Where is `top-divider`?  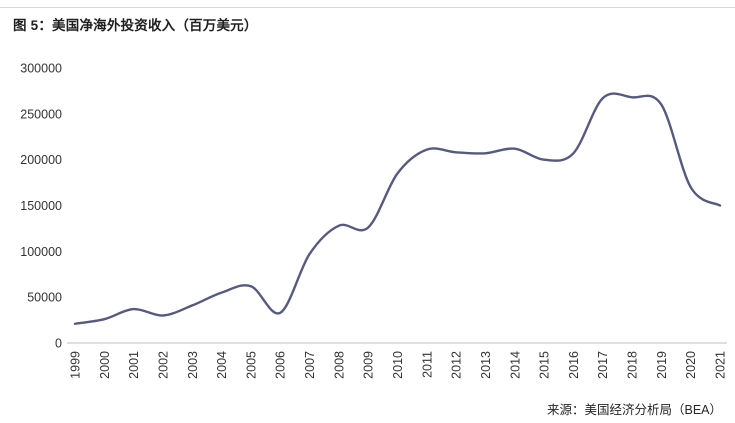
top-divider is located at coordinates (367, 7).